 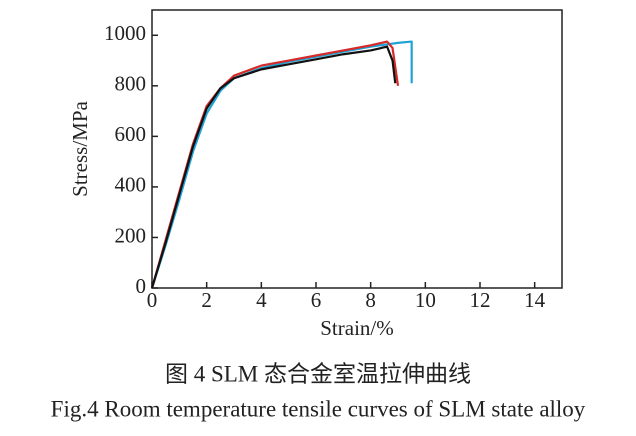 What do you see at coordinates (357, 328) in the screenshot?
I see `x-axis-label: Strain/%` at bounding box center [357, 328].